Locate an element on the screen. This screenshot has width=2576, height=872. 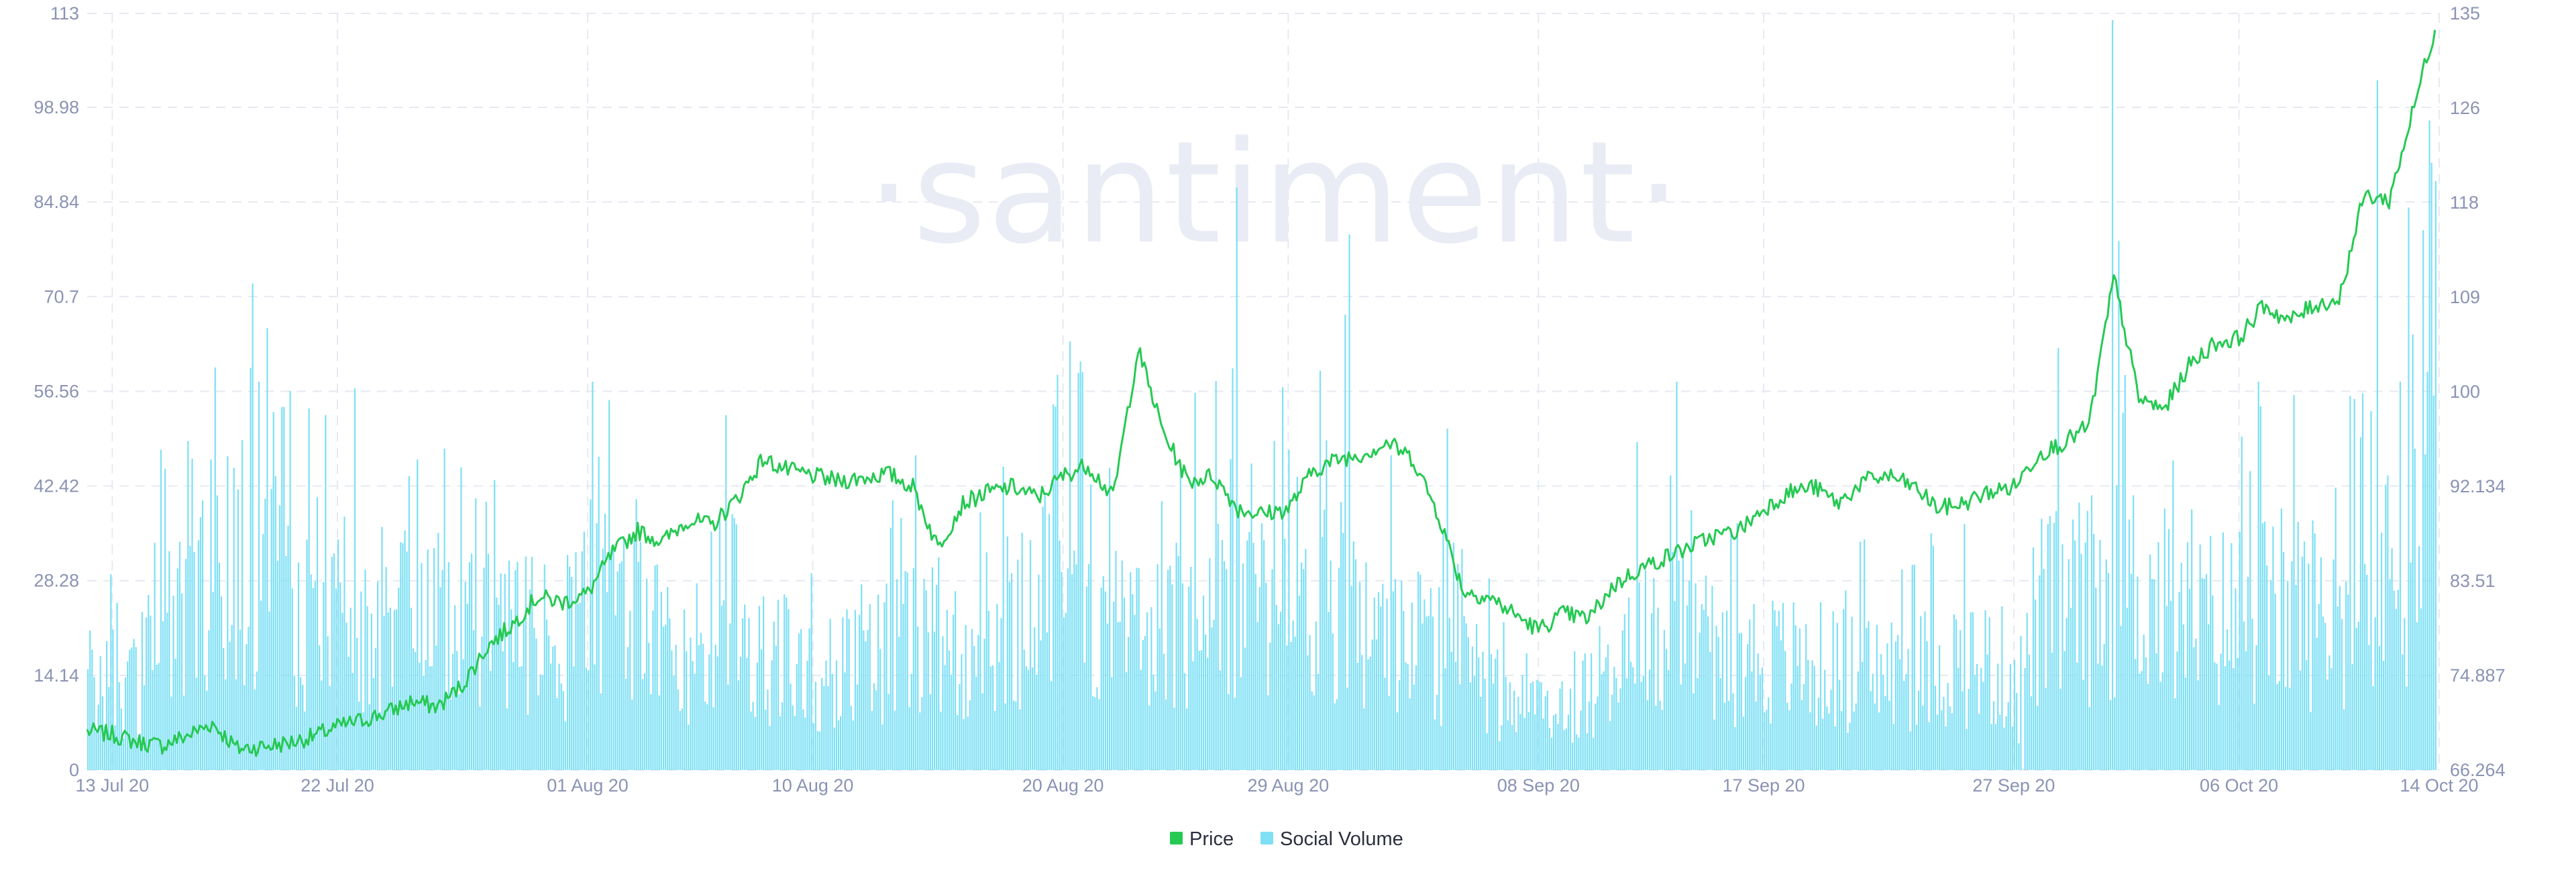
legend-item-price: Price is located at coordinates (1202, 839).